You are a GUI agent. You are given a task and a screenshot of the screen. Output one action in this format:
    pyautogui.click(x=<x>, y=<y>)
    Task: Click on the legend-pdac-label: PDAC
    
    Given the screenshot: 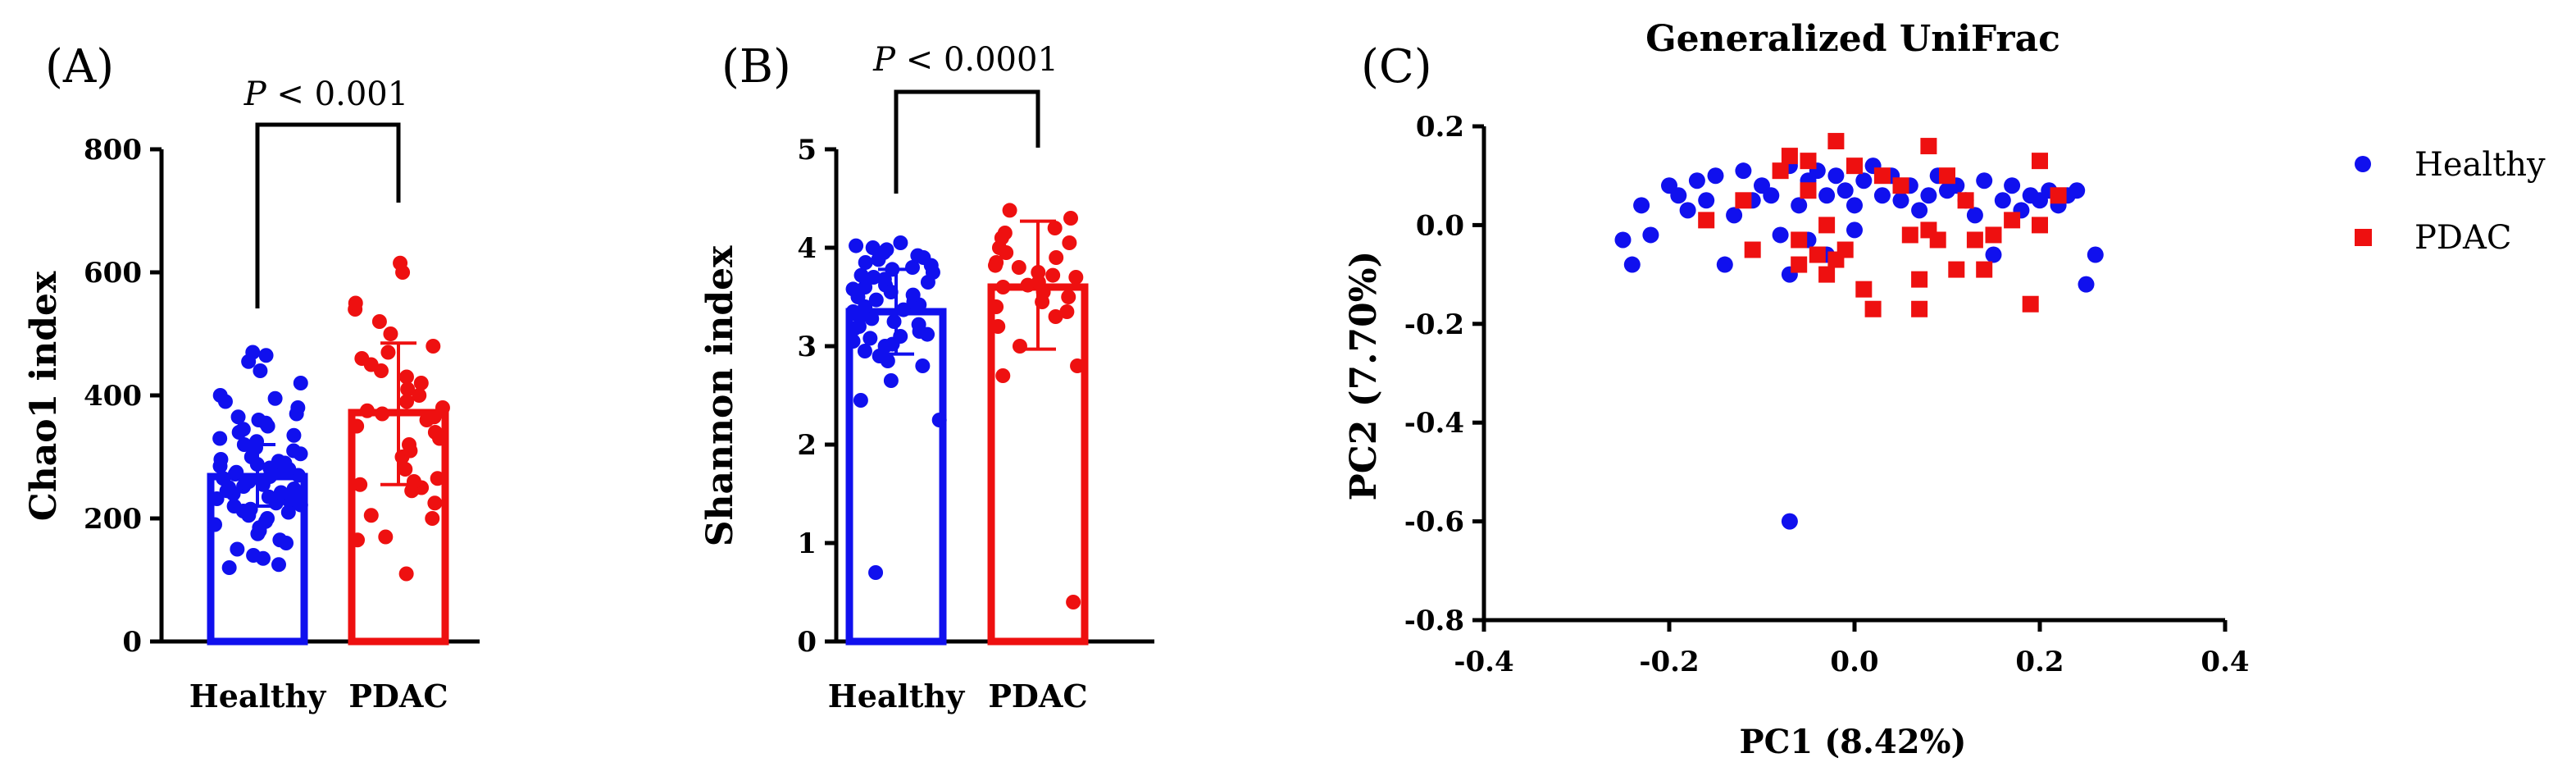 What is the action you would take?
    pyautogui.click(x=2462, y=238)
    